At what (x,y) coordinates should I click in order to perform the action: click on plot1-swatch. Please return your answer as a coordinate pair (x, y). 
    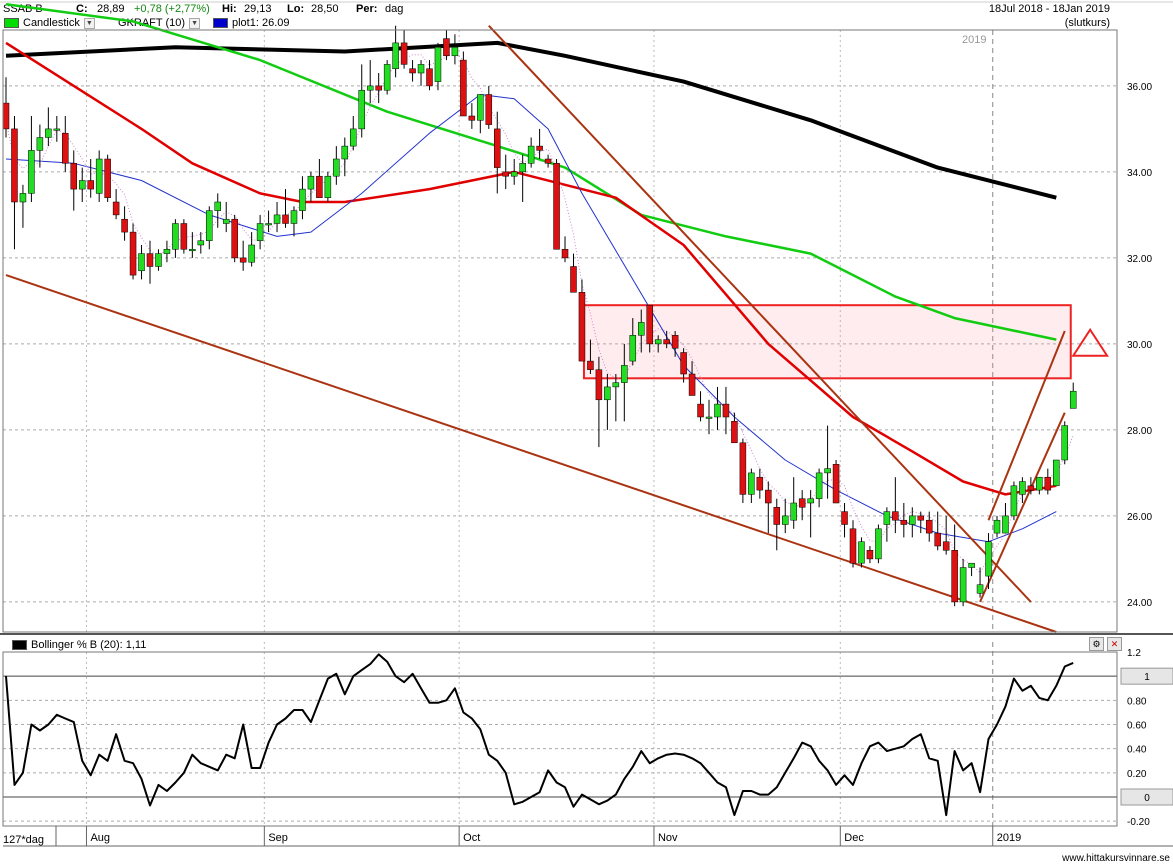
    Looking at the image, I should click on (220, 23).